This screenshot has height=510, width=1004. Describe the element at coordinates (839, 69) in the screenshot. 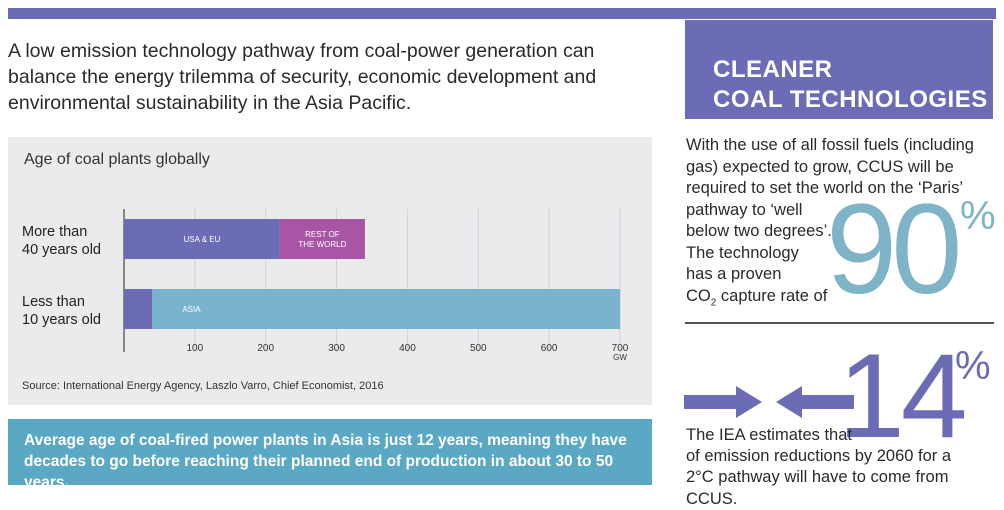

I see `side-header: CLEANER COAL TECHNOLOGIES` at that location.